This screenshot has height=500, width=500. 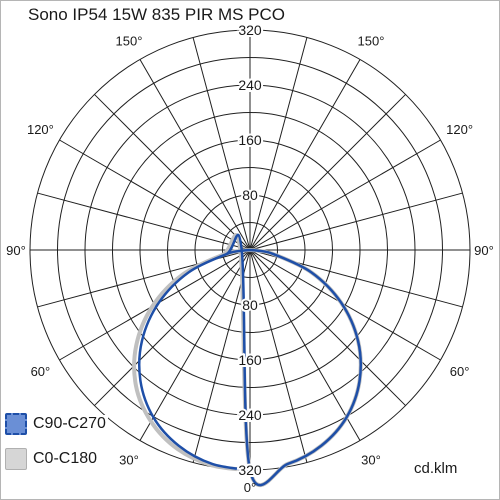 What do you see at coordinates (157, 14) in the screenshot?
I see `chart-title: Sono IP54 15W 835 PIR MS PCO` at bounding box center [157, 14].